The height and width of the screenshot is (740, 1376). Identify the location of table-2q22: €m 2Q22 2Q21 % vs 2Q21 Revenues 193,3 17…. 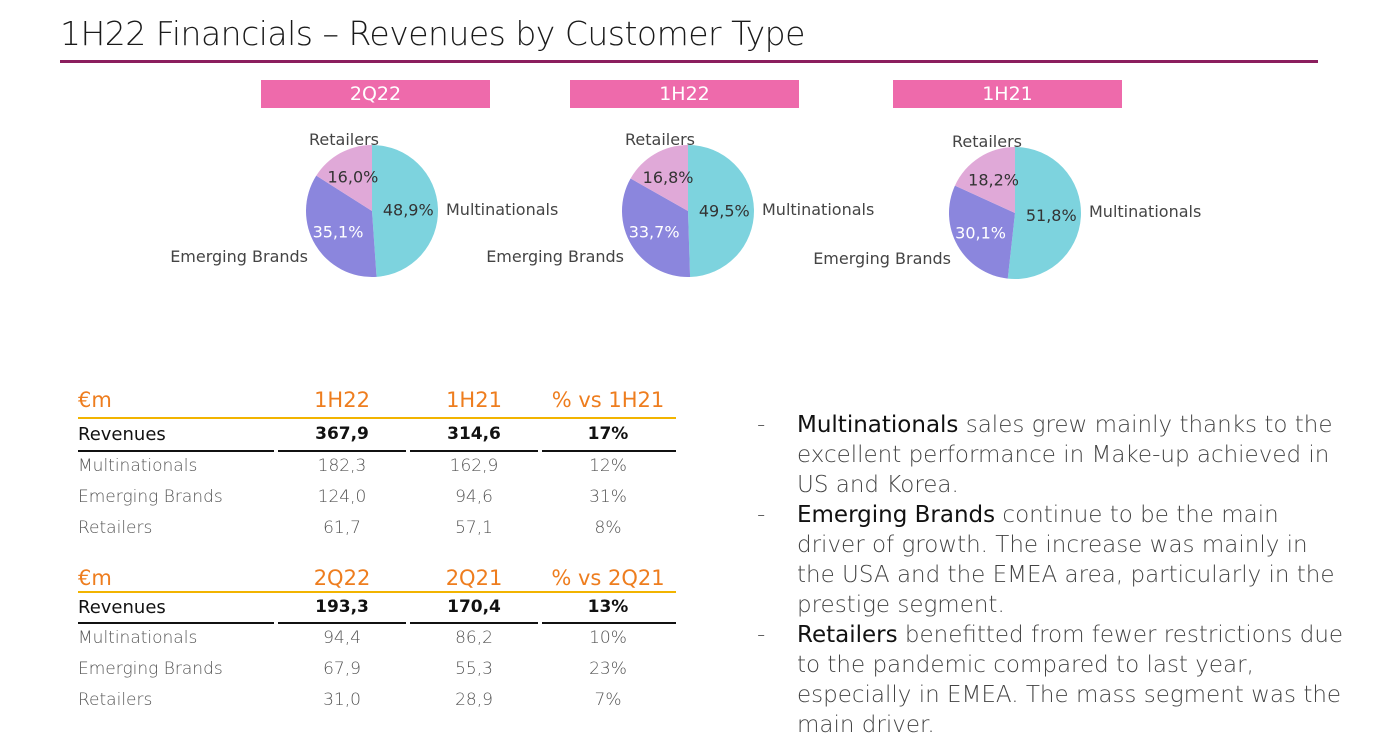
(378, 643).